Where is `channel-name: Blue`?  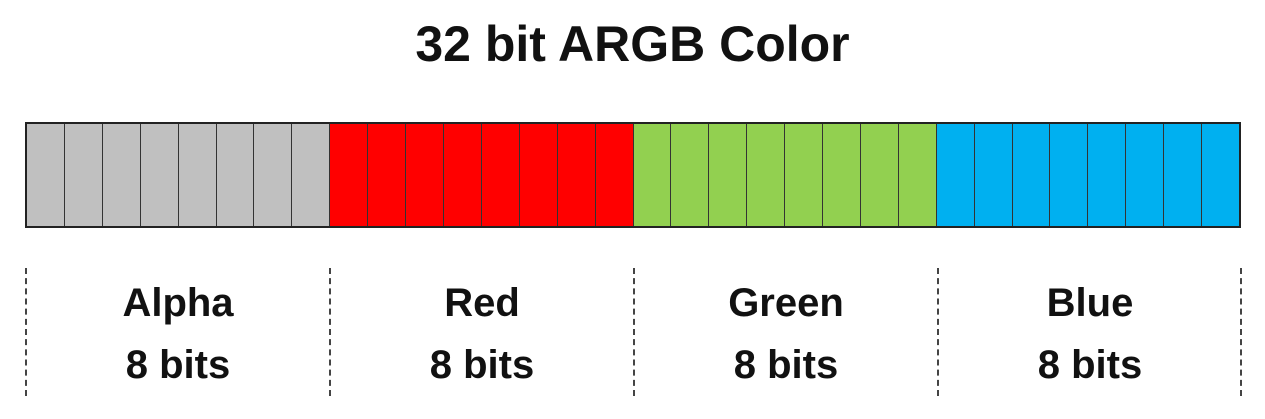 channel-name: Blue is located at coordinates (1090, 303).